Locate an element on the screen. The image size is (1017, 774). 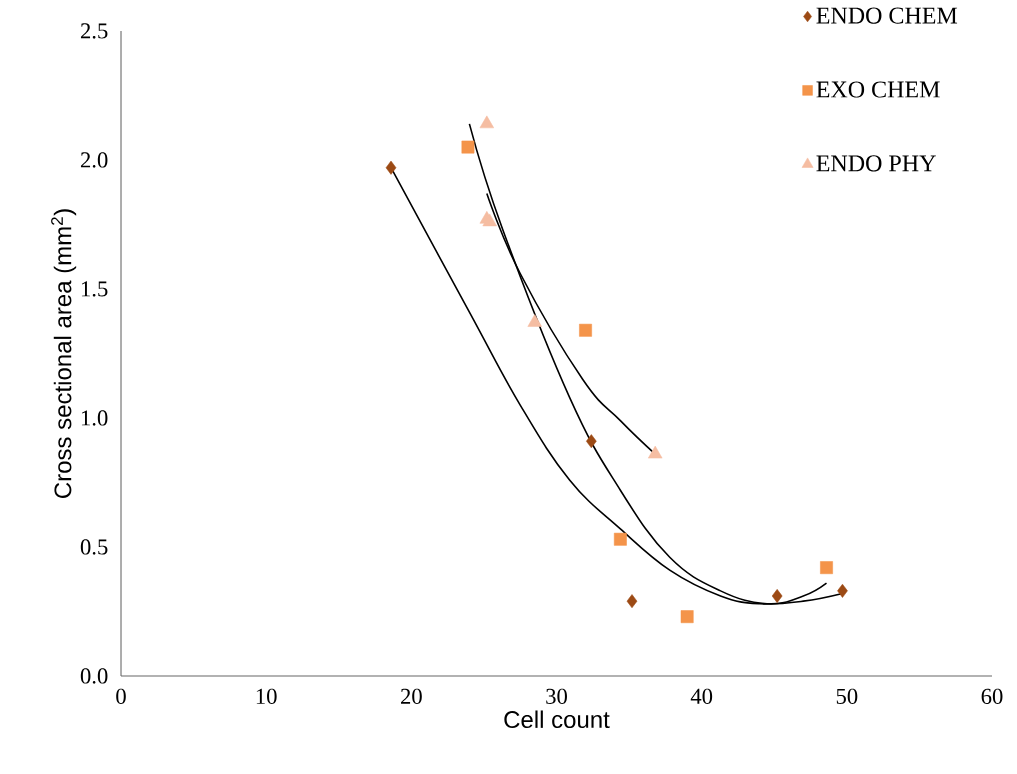
x-tick-label: 10 is located at coordinates (266, 696).